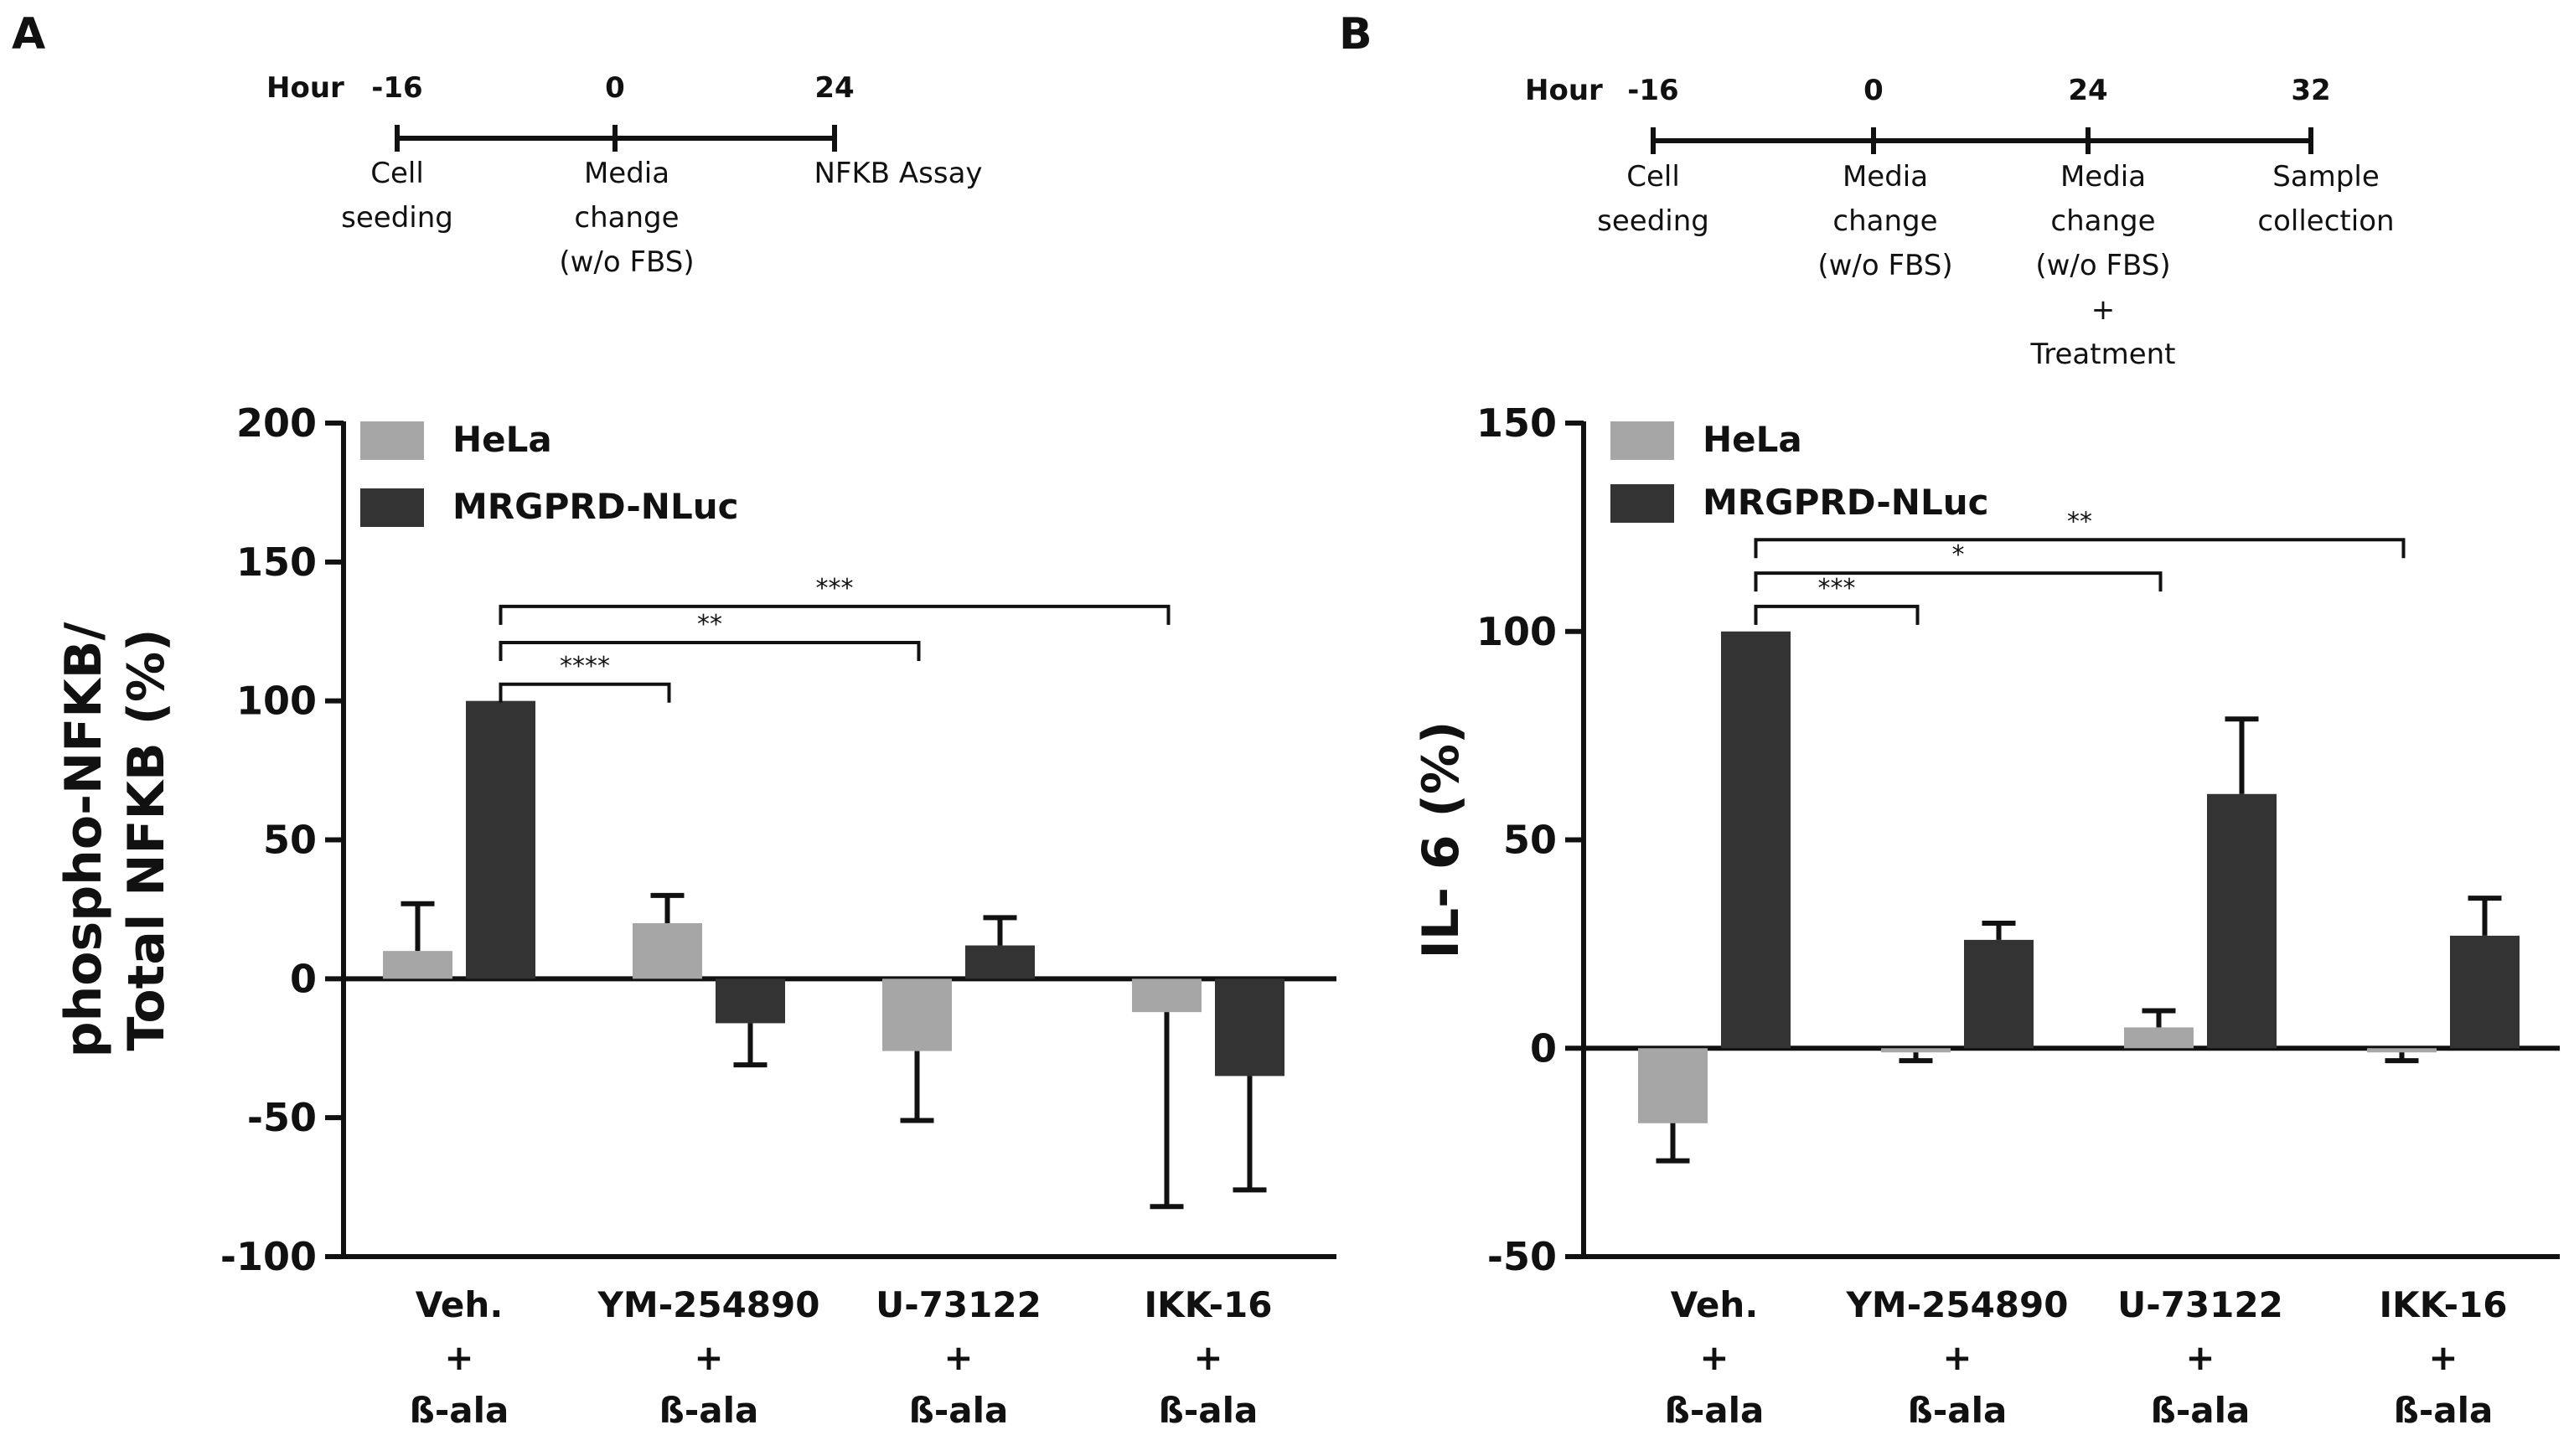 The height and width of the screenshot is (1456, 2574). Describe the element at coordinates (2325, 177) in the screenshot. I see `timeline-desc: Sample` at that location.